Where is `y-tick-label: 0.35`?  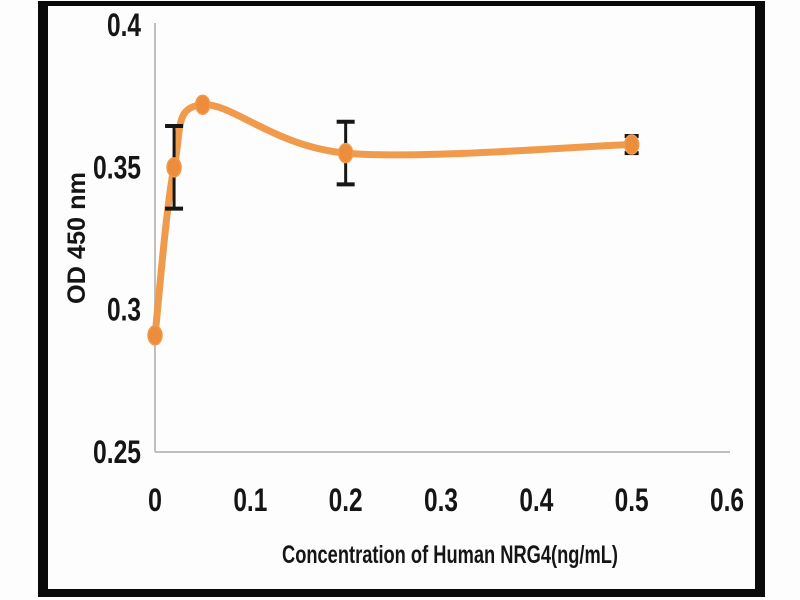 y-tick-label: 0.35 is located at coordinates (117, 167).